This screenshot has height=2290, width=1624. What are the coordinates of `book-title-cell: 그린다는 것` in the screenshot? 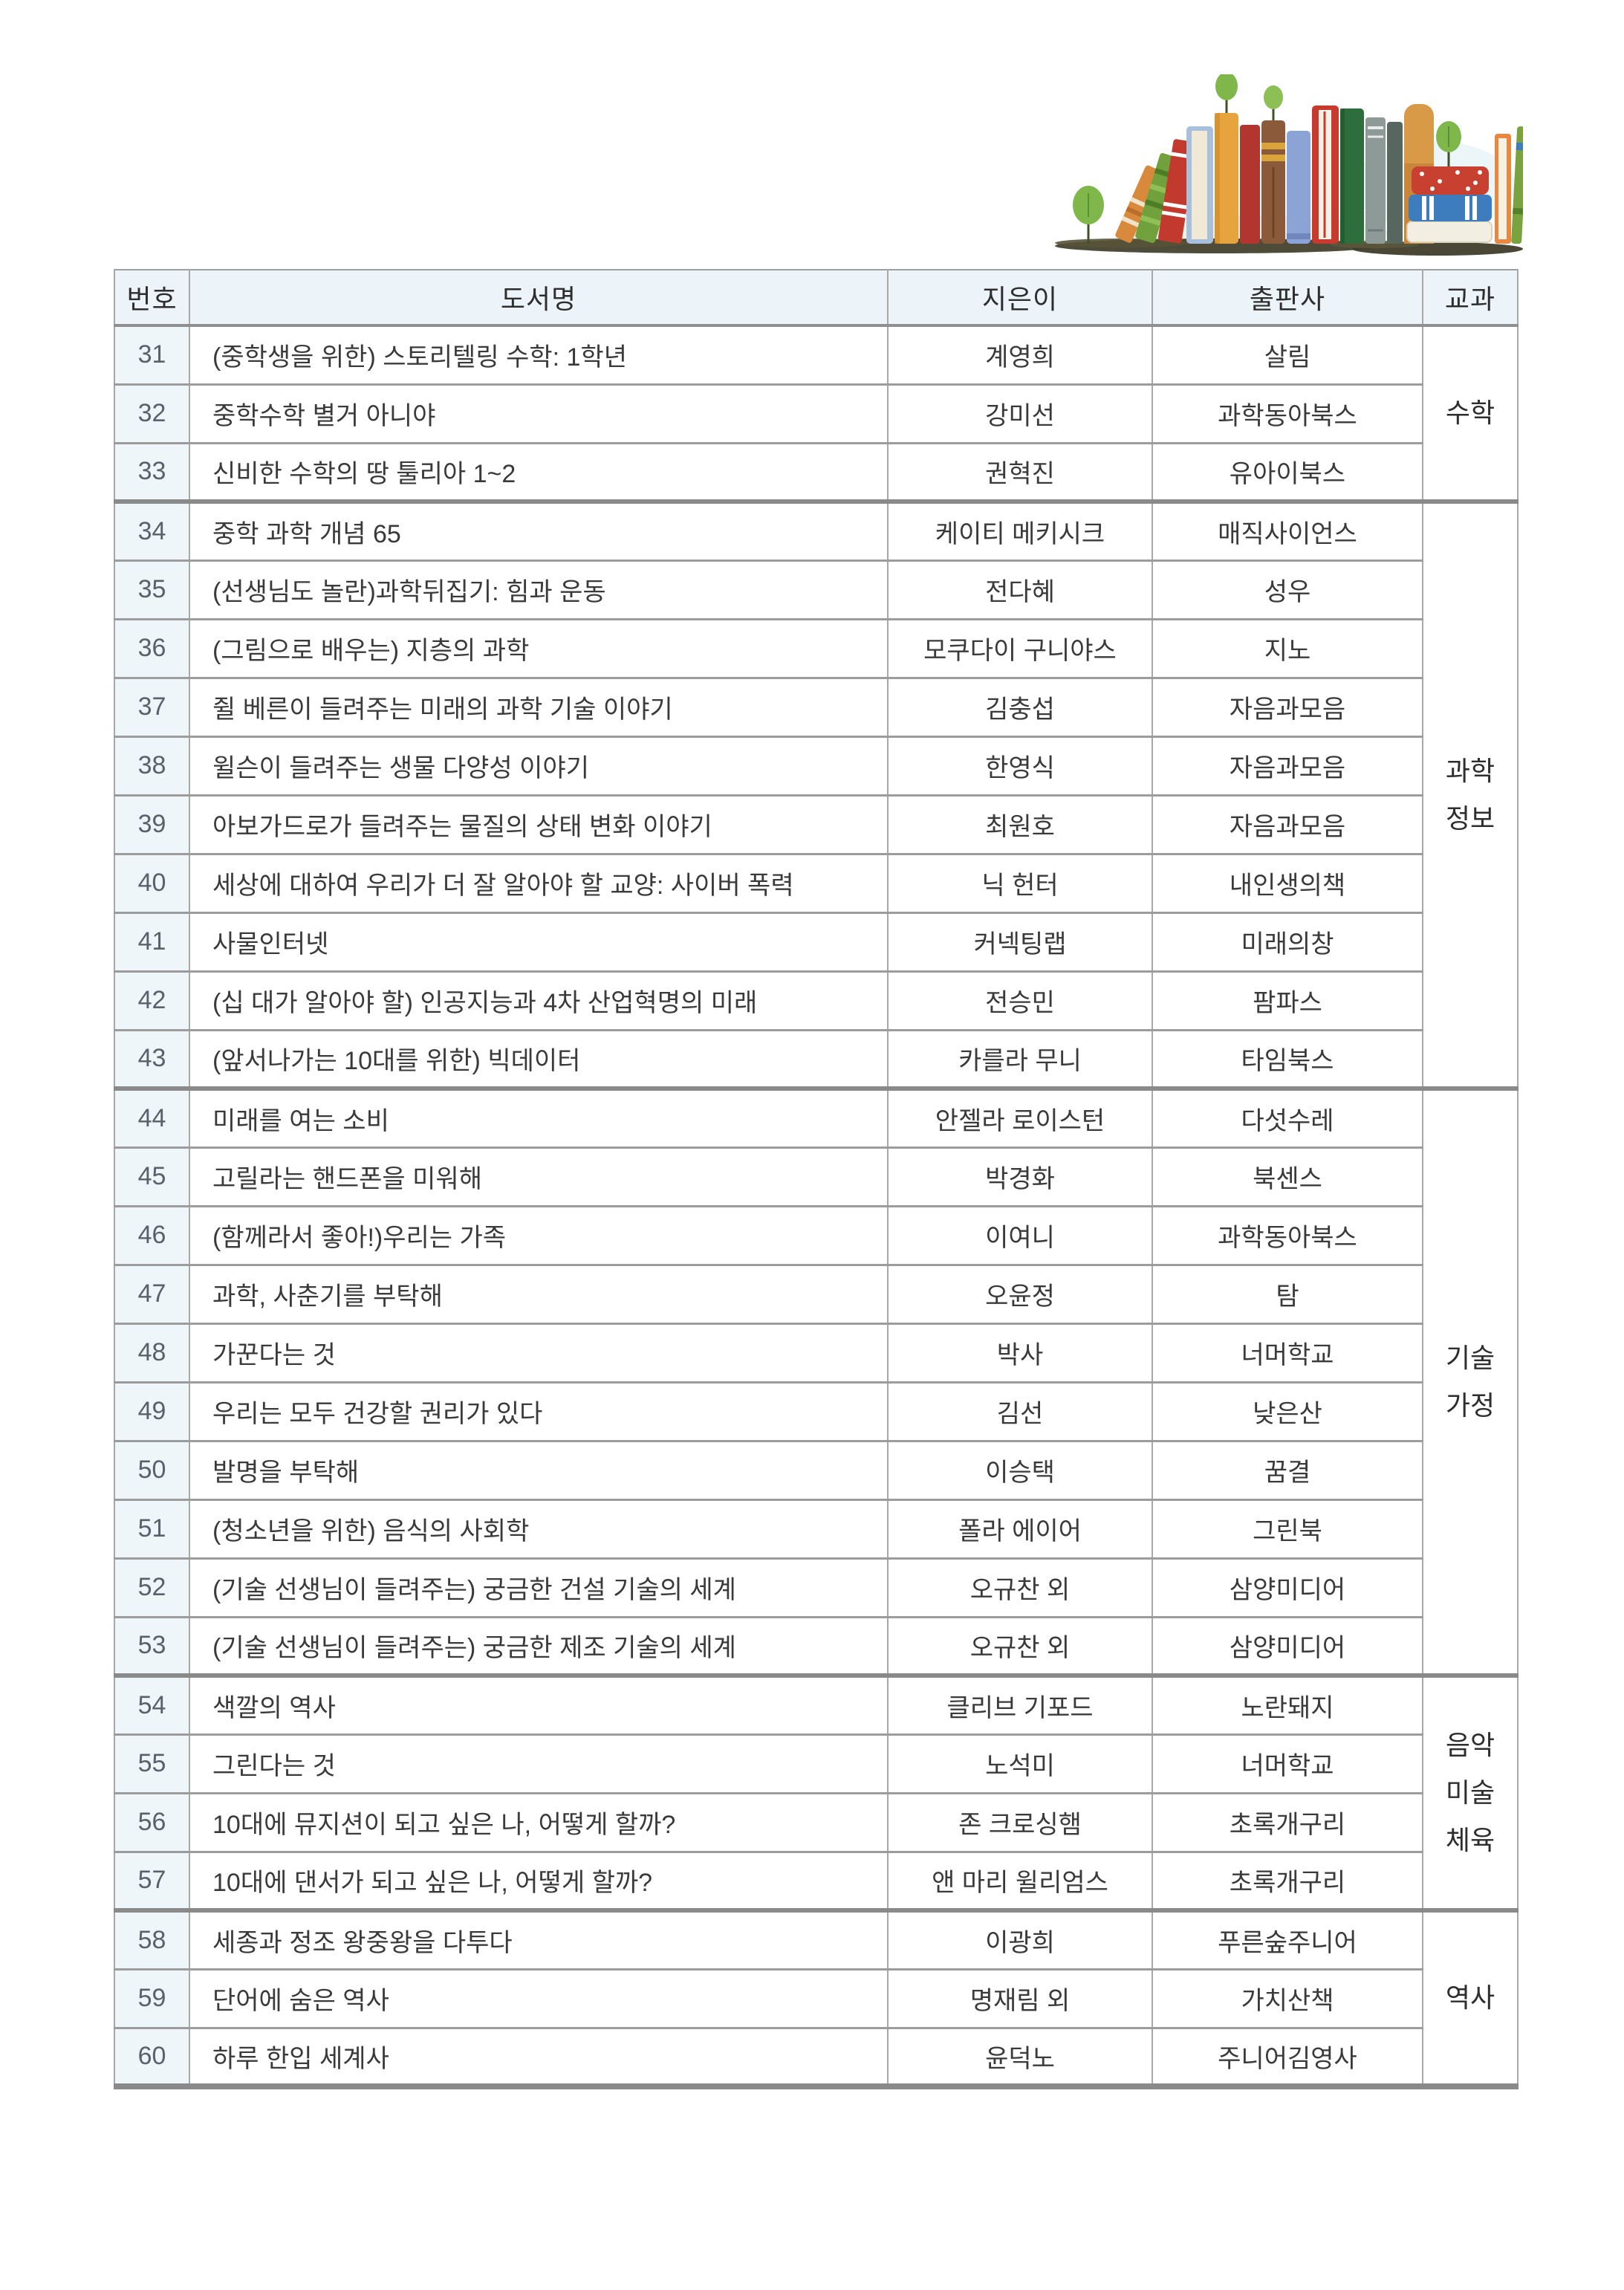 It's located at (539, 1763).